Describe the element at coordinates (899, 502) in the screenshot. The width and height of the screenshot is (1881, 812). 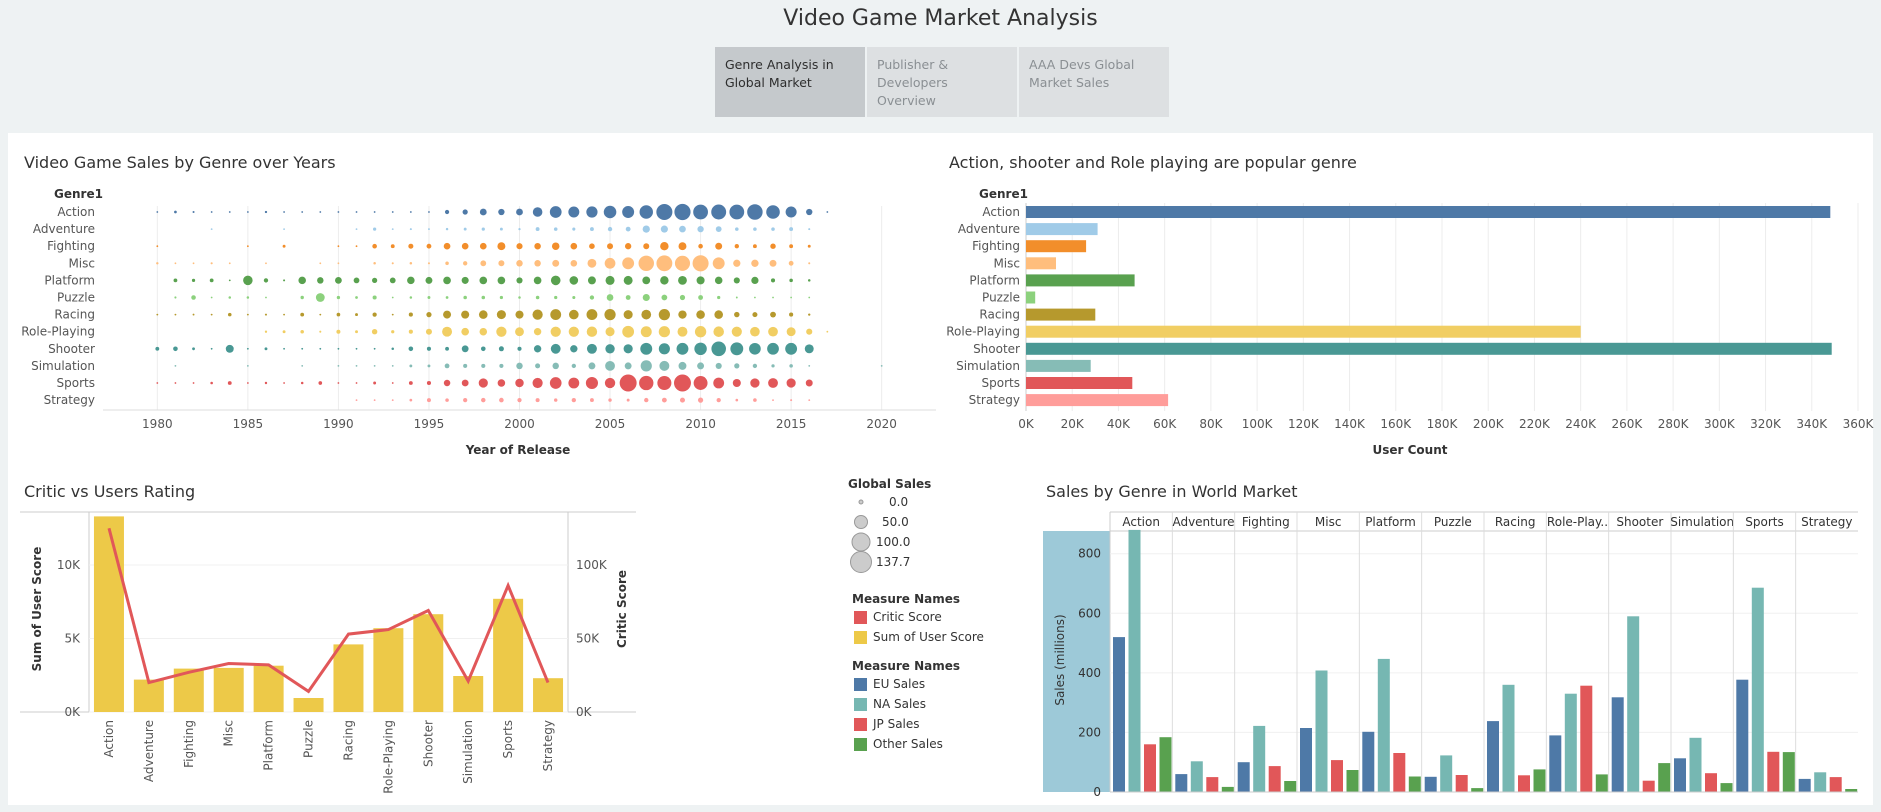
I see `size-legend-item: 0.0` at that location.